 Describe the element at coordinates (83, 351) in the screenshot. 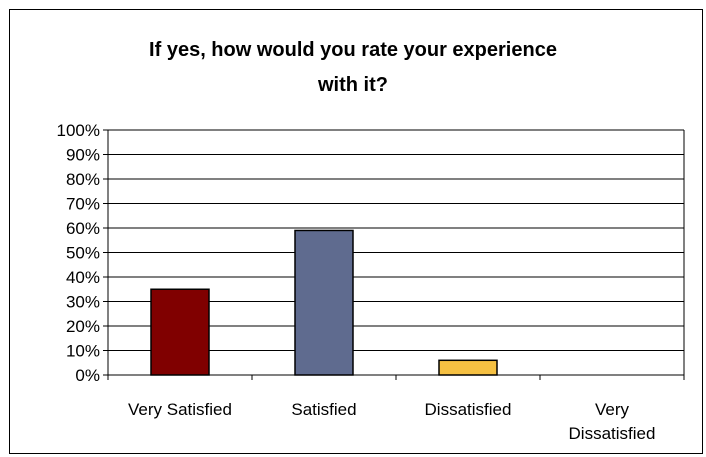

I see `y-tick-label: 10%` at that location.